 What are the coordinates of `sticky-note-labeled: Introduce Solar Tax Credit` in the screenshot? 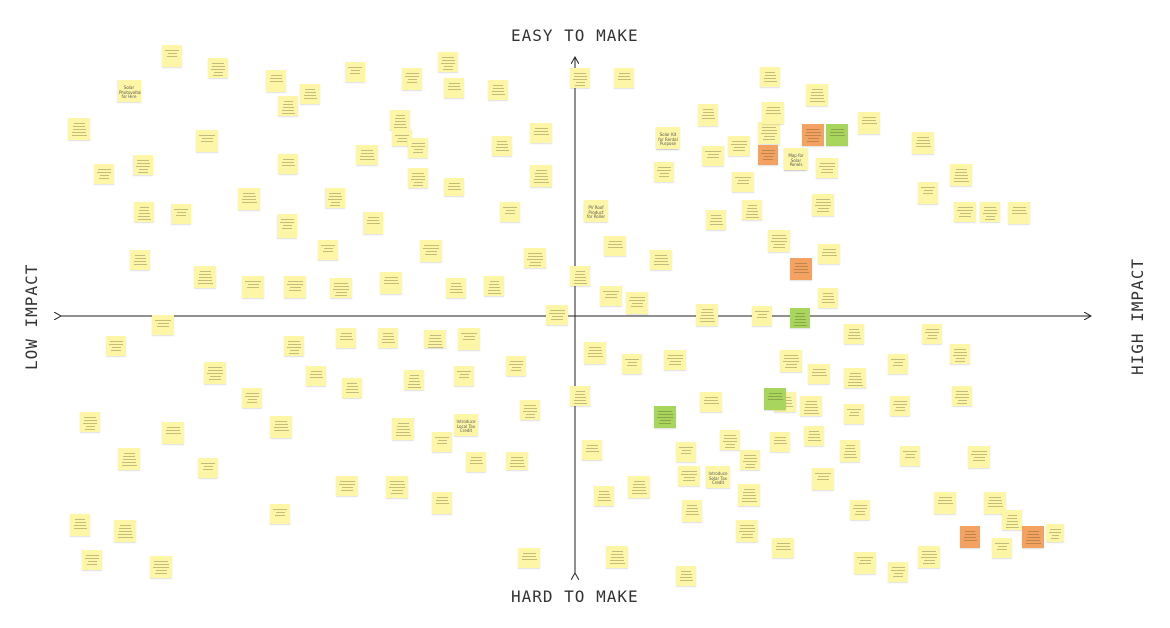 It's located at (718, 477).